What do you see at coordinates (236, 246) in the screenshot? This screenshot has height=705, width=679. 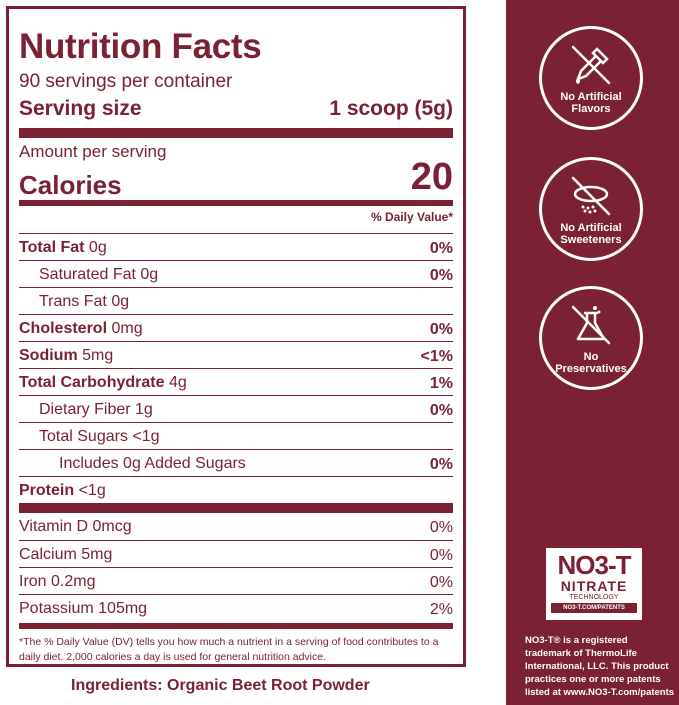 I see `nutrient-row: Total Fat 0g 0%` at bounding box center [236, 246].